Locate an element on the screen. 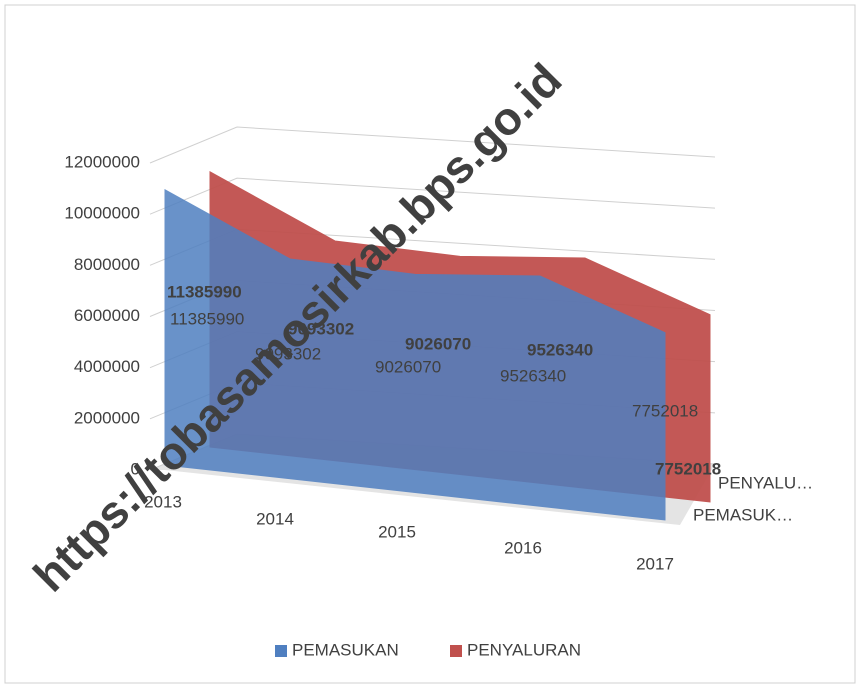  y-tick-label: 8000000 is located at coordinates (107, 264).